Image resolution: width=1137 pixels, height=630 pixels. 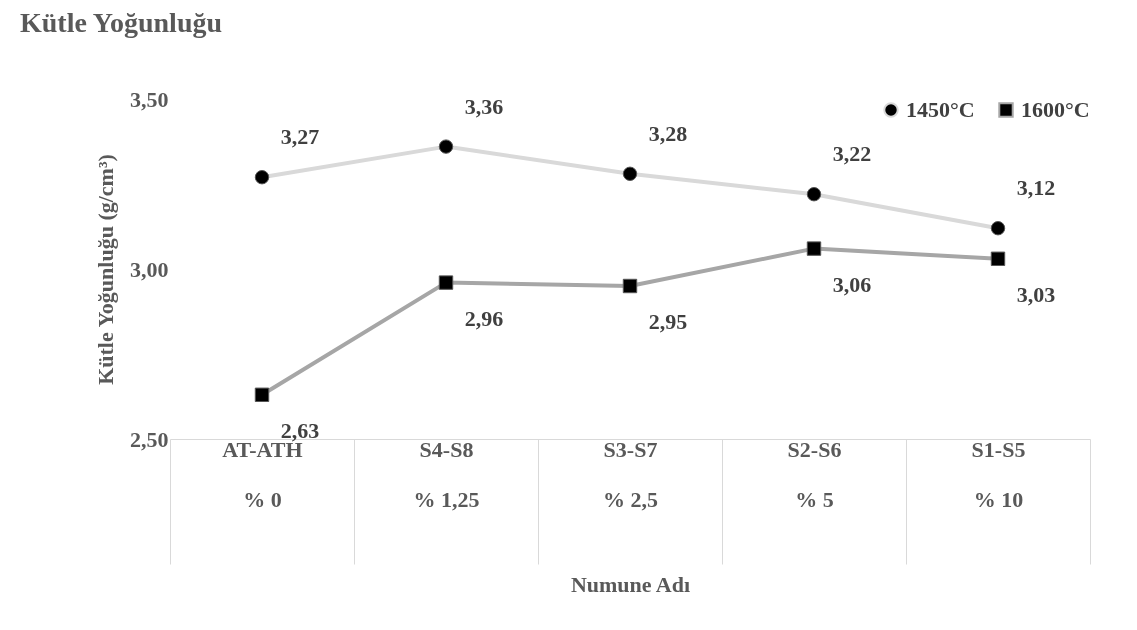 What do you see at coordinates (149, 269) in the screenshot?
I see `y-tick-label: 3,00` at bounding box center [149, 269].